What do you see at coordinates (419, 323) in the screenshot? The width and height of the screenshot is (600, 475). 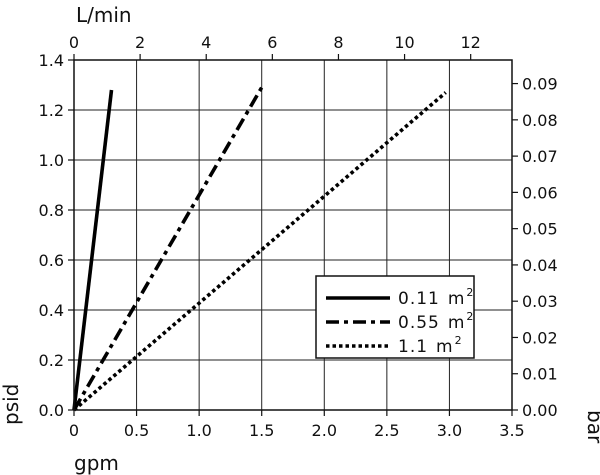 I see `legend-label-1: 0.55` at bounding box center [419, 323].